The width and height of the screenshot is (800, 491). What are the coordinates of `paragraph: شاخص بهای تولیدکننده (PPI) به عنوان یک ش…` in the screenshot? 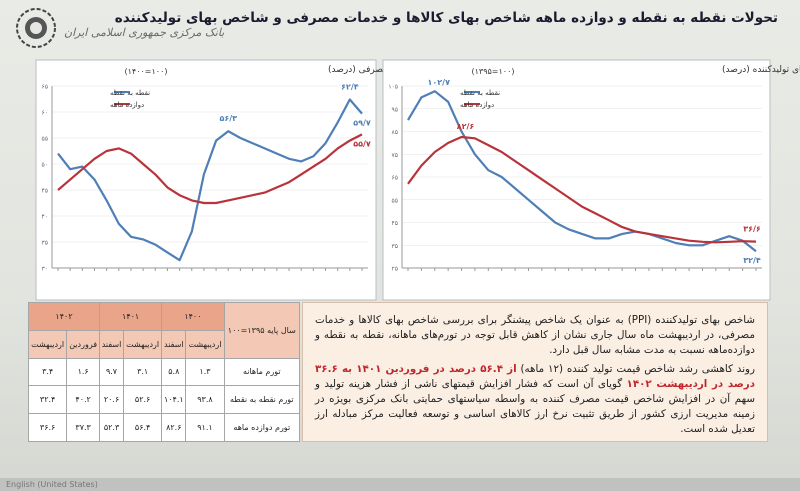 It's located at (535, 335).